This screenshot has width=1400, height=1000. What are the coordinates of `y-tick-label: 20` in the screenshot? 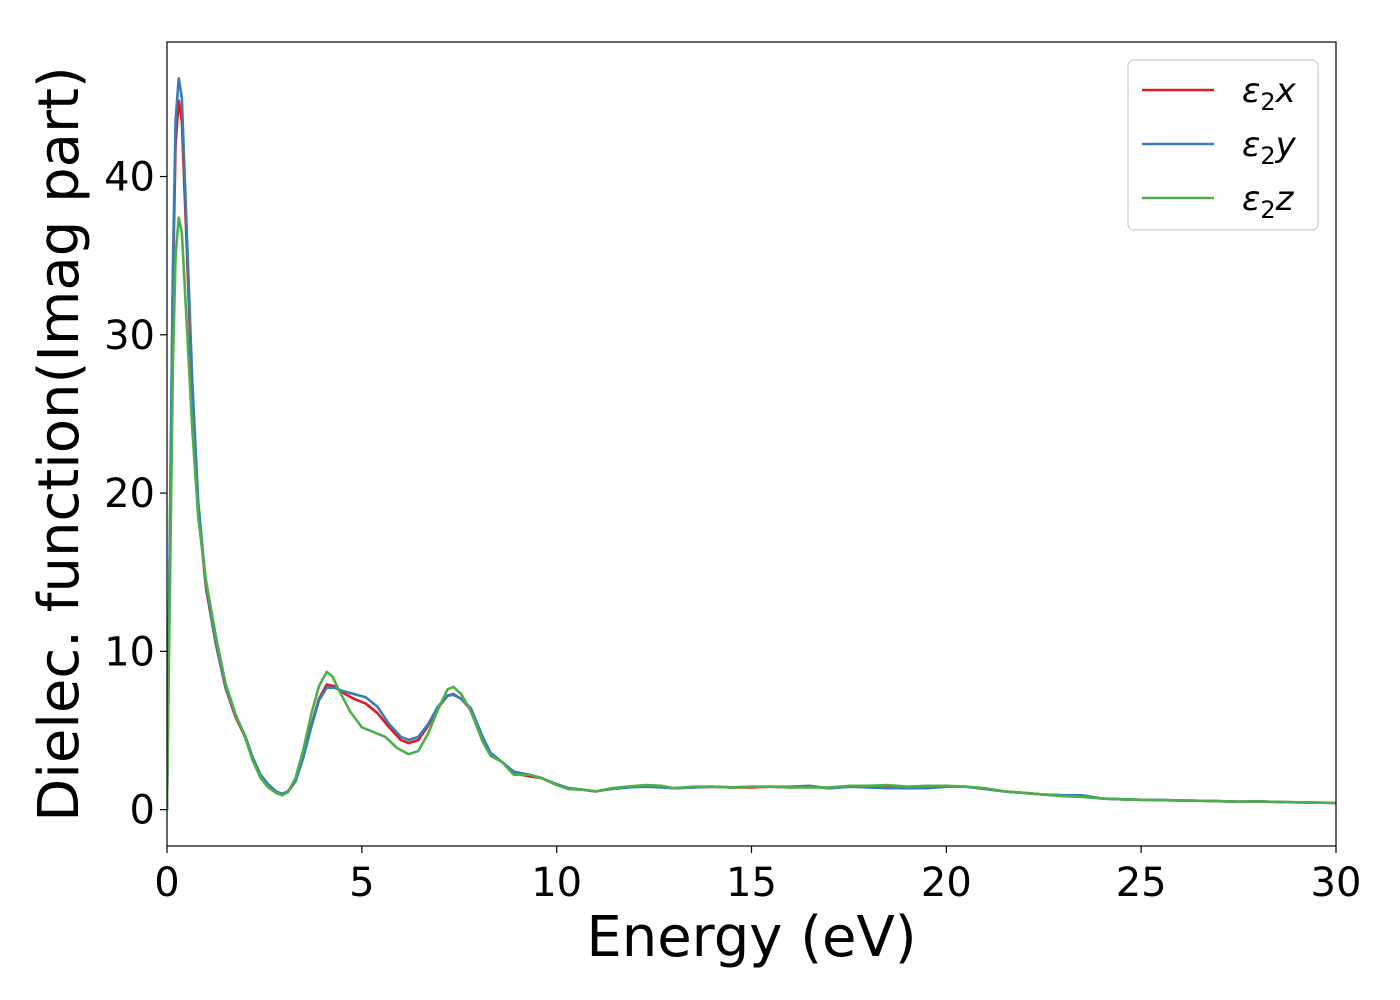 It's located at (129, 494).